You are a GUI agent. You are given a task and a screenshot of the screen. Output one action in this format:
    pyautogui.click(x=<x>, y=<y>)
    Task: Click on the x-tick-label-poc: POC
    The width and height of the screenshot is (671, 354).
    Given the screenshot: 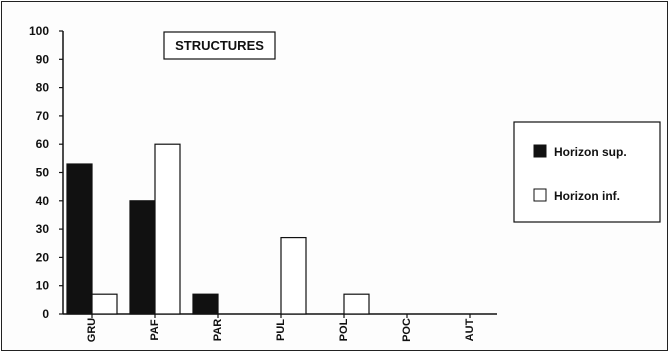 What is the action you would take?
    pyautogui.click(x=407, y=330)
    